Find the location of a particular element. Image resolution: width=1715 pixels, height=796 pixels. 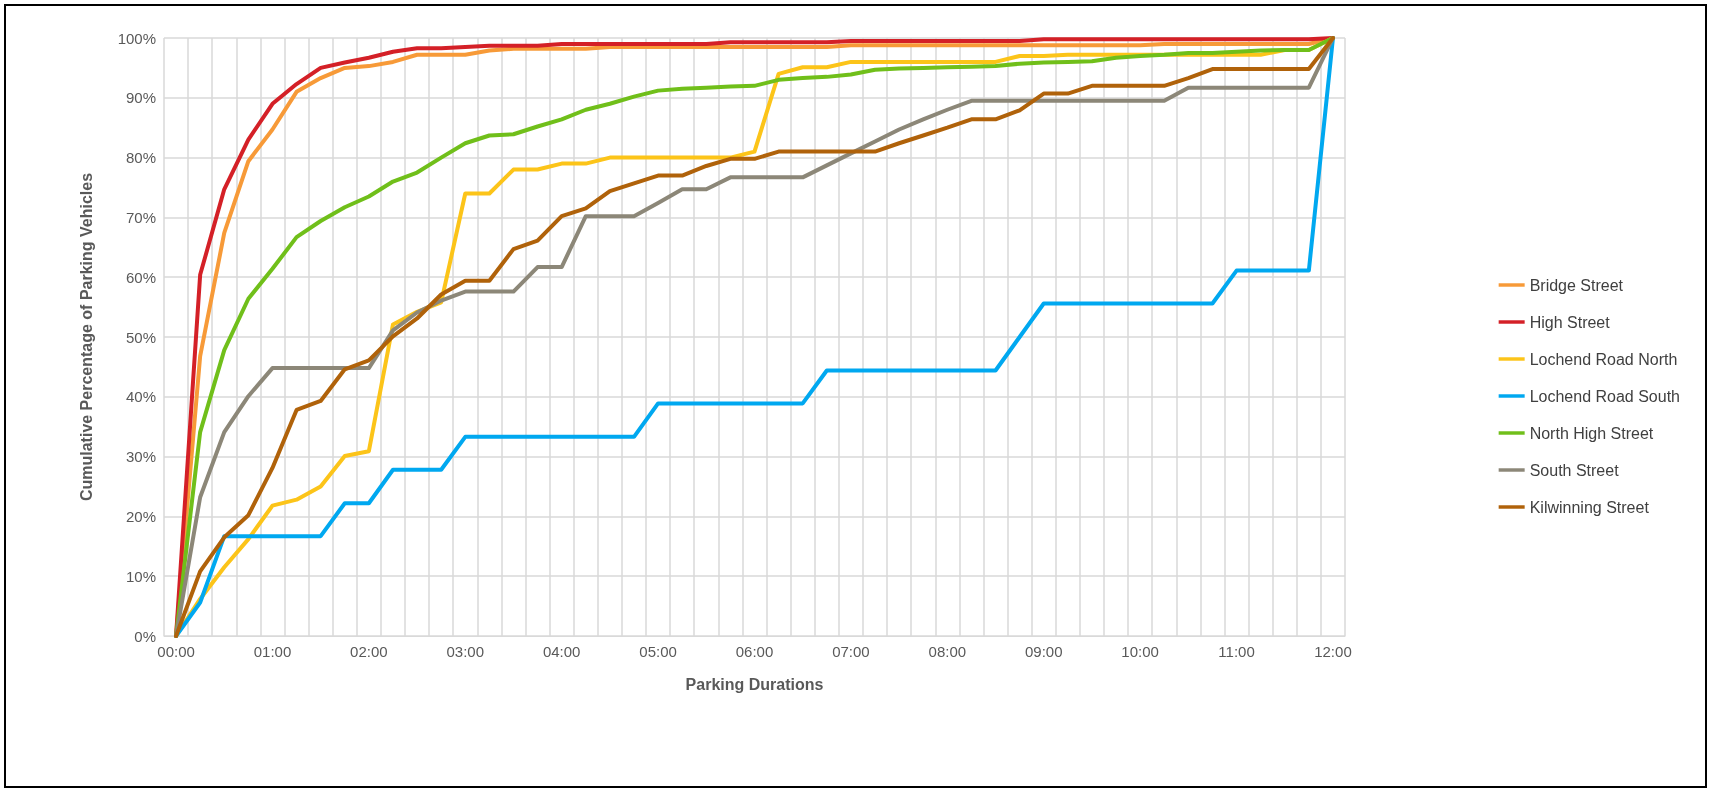

legend-label: Lochend Road South is located at coordinates (1604, 396).